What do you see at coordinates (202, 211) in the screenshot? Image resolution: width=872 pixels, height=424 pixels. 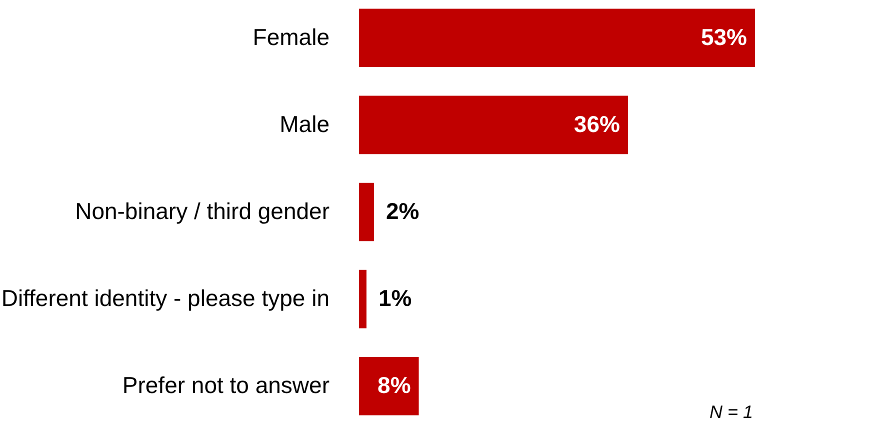 I see `y-tick-label: Non-binary / third gender` at bounding box center [202, 211].